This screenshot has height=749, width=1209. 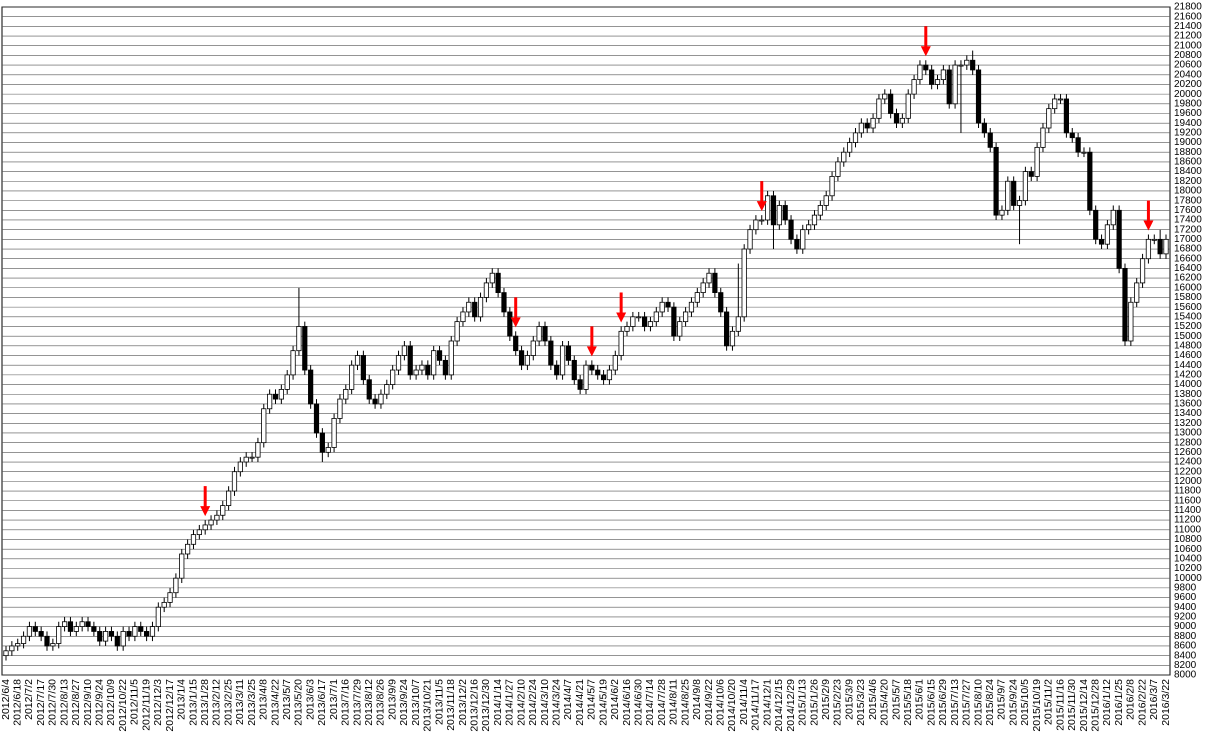 What do you see at coordinates (627, 702) in the screenshot?
I see `x-tick-label: 2014/6/16` at bounding box center [627, 702].